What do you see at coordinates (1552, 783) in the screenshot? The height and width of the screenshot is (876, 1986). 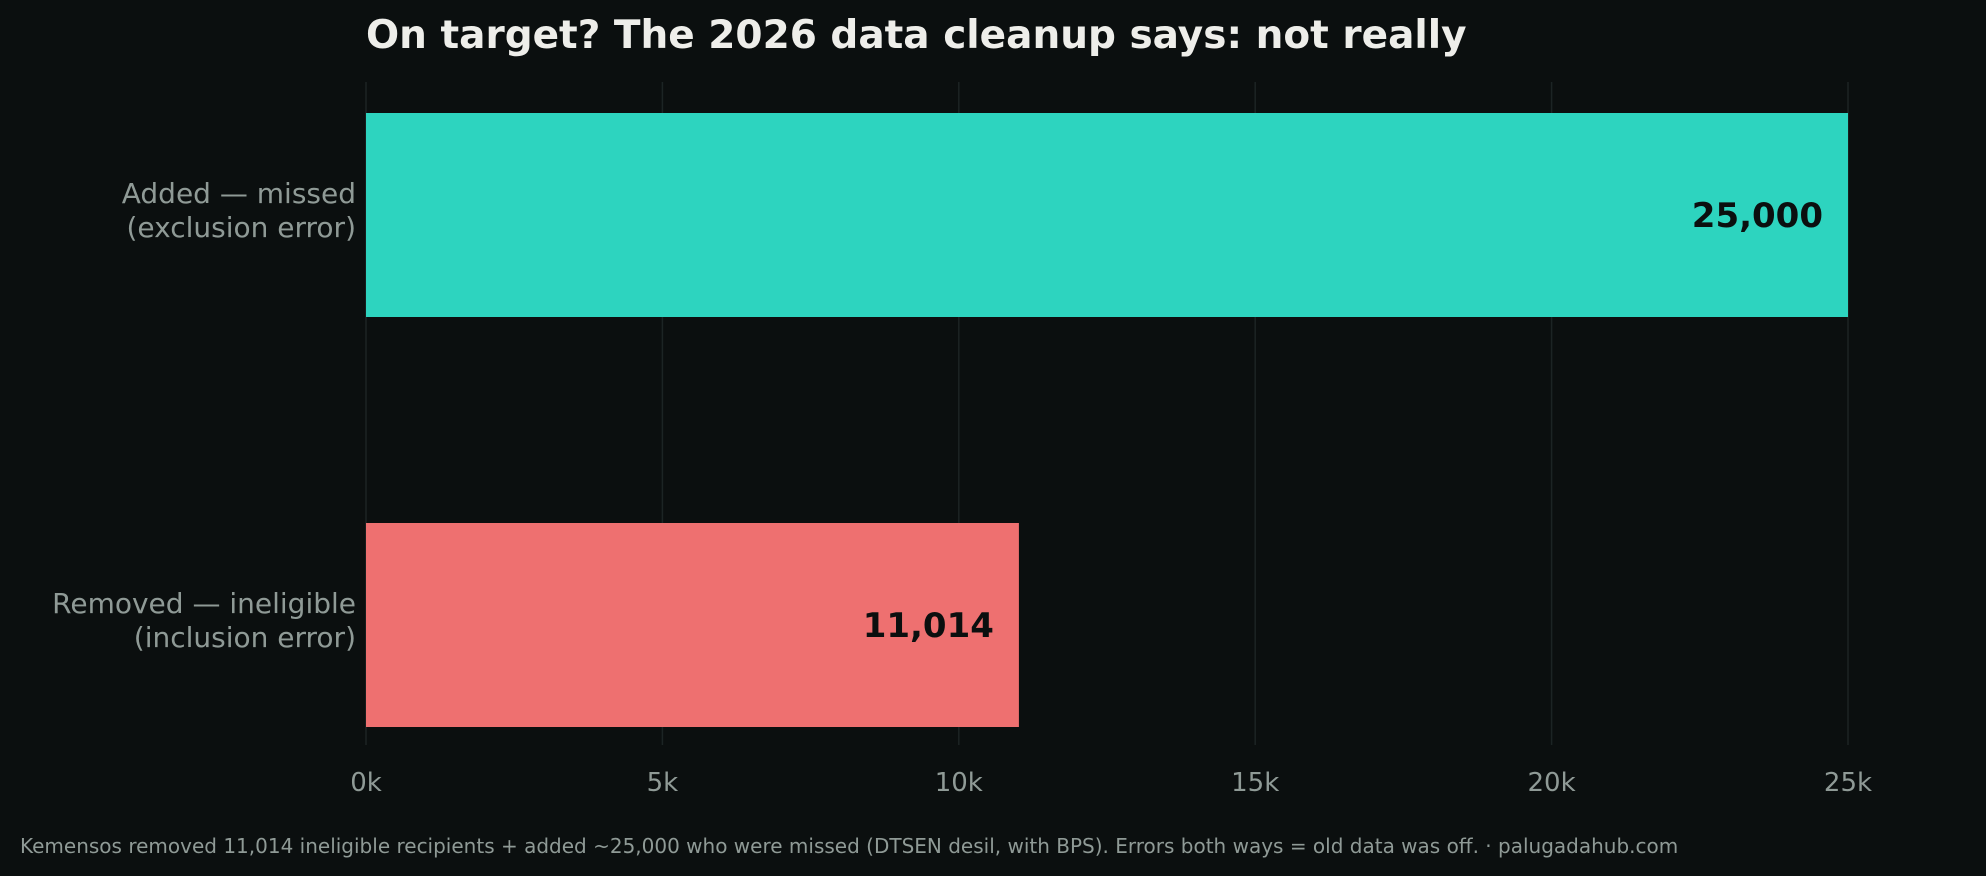 I see `x-tick-label: 20k` at bounding box center [1552, 783].